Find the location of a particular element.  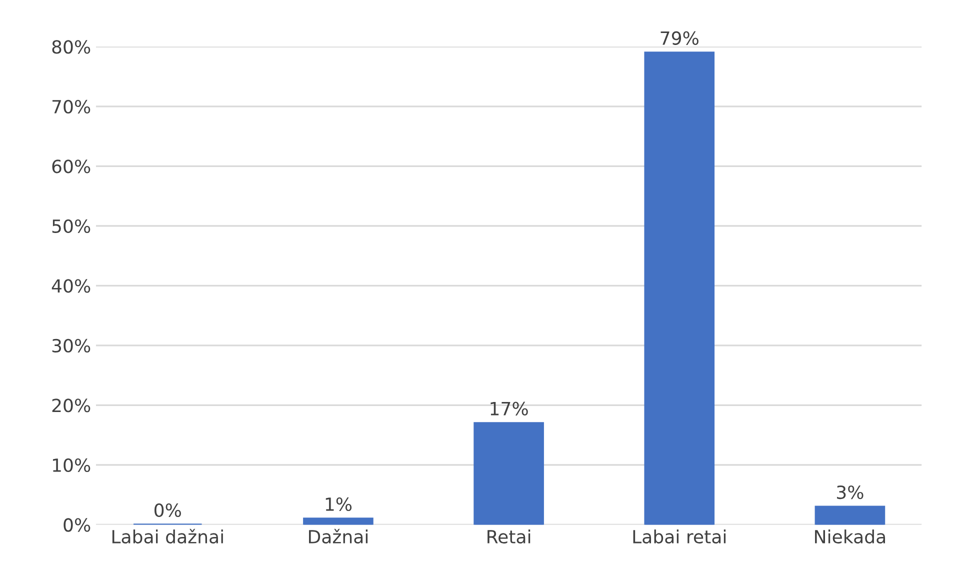

x-tick-label: Dažnai is located at coordinates (338, 536).